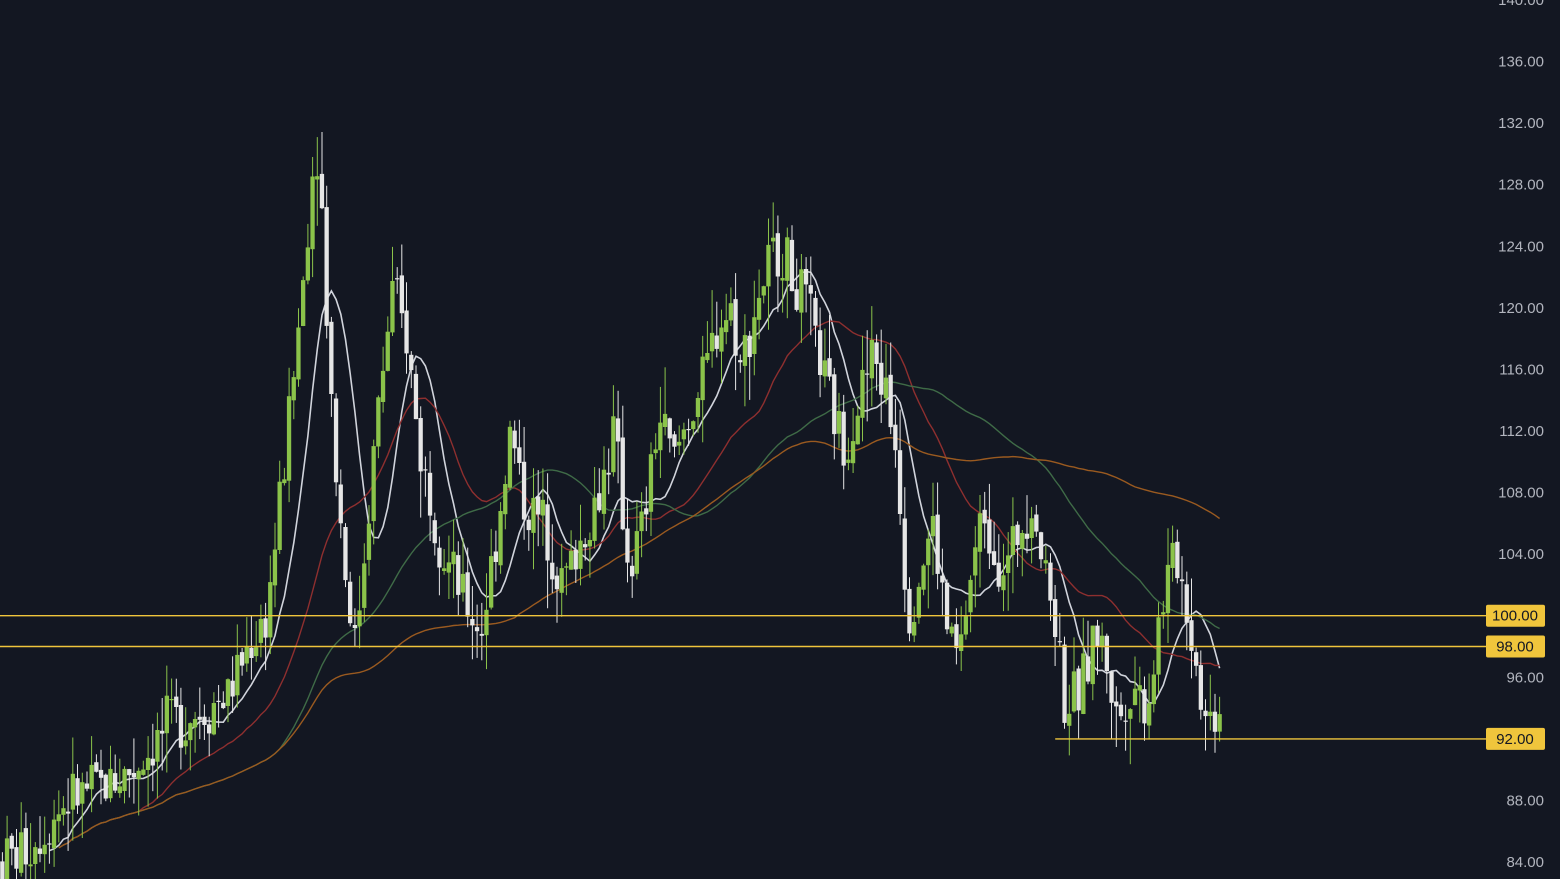 This screenshot has height=879, width=1560. I want to click on y-tick-label: 96.00, so click(1525, 677).